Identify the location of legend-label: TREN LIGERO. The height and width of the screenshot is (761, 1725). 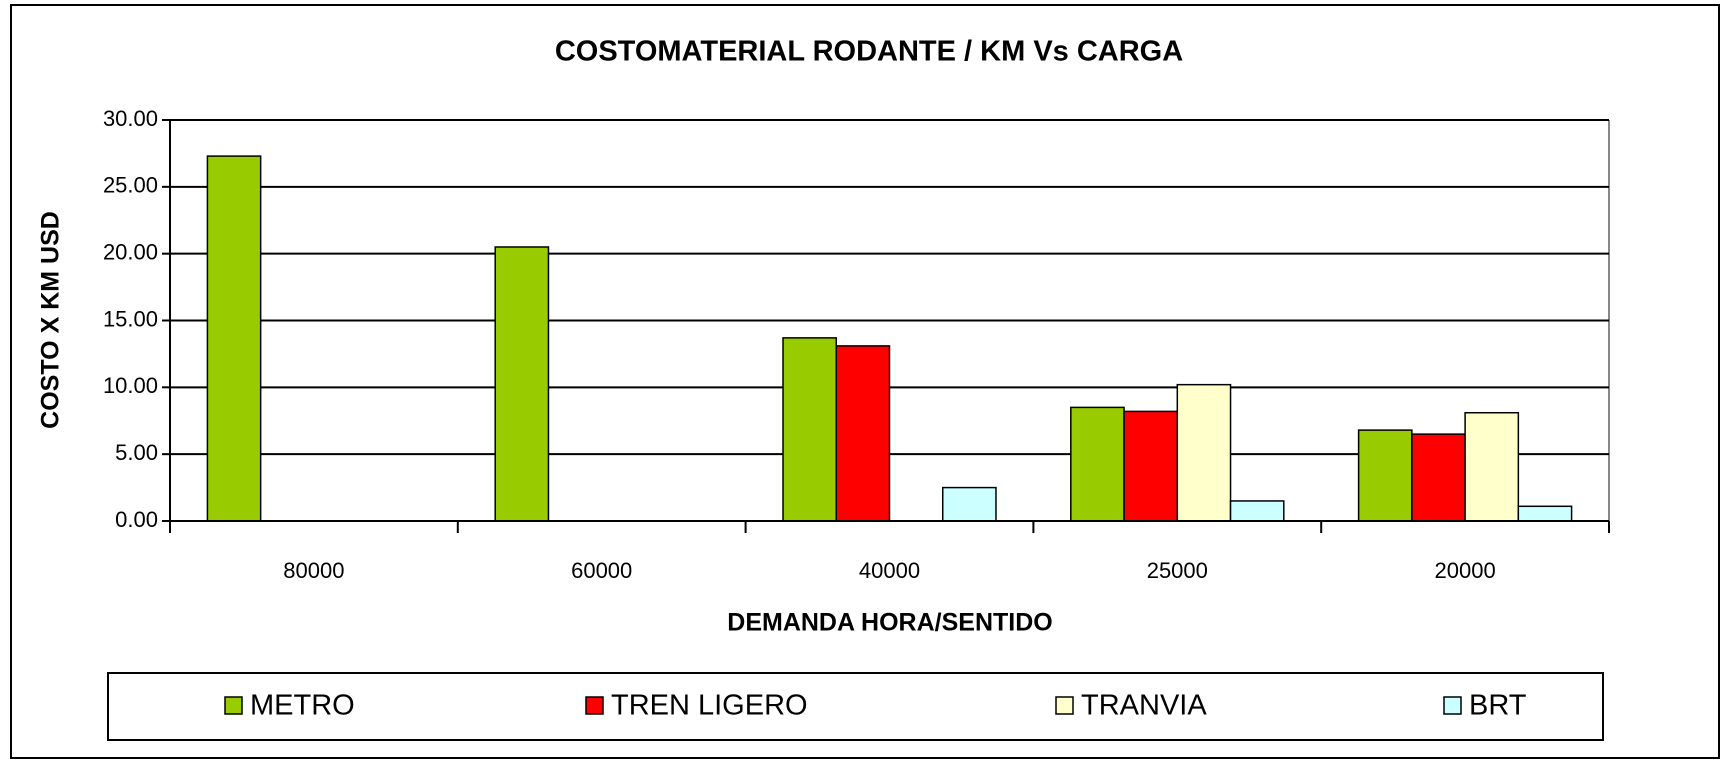
(709, 706).